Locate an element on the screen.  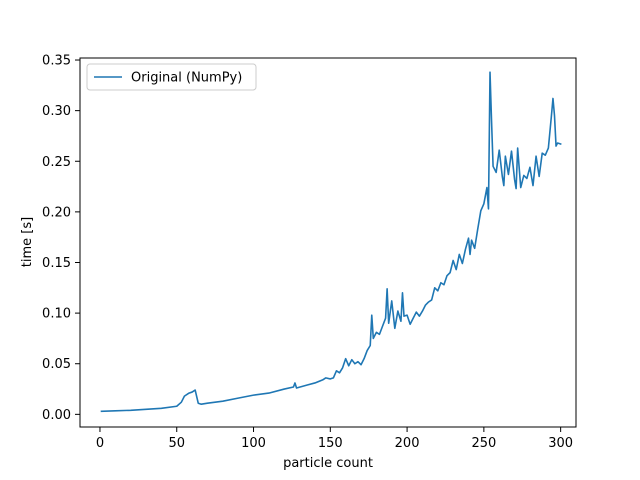
x-tick-label: 250 is located at coordinates (483, 443).